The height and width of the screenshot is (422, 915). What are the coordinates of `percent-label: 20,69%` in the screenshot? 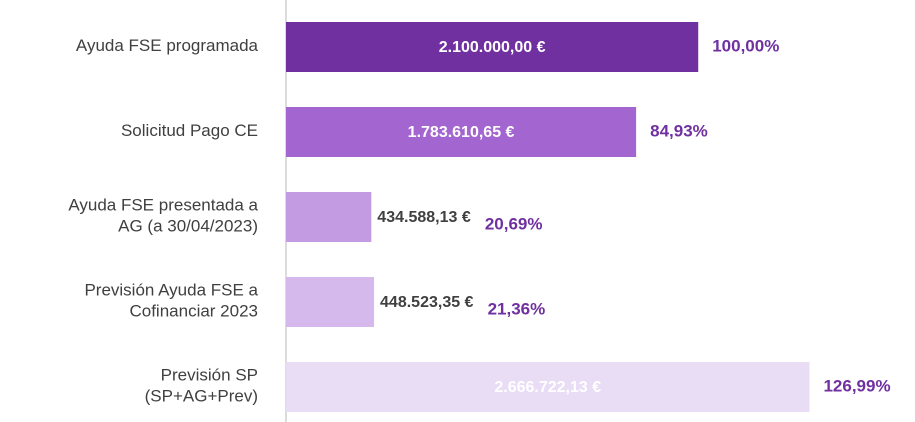 It's located at (514, 223).